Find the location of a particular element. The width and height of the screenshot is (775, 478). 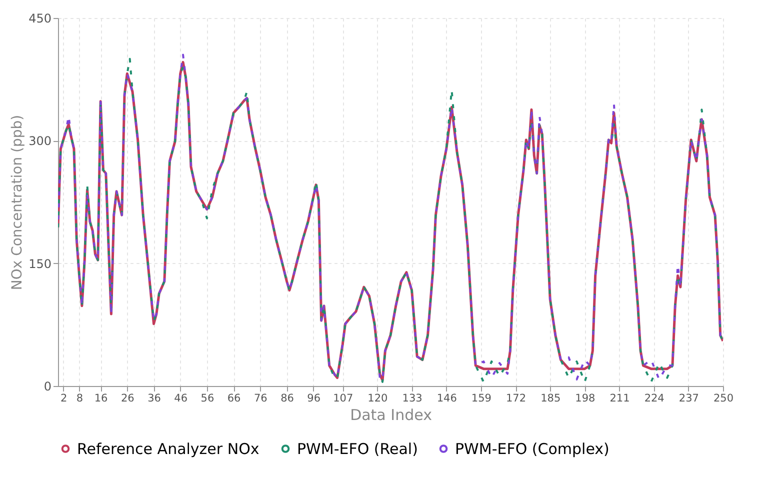

x-tick-label: 146 is located at coordinates (447, 398).